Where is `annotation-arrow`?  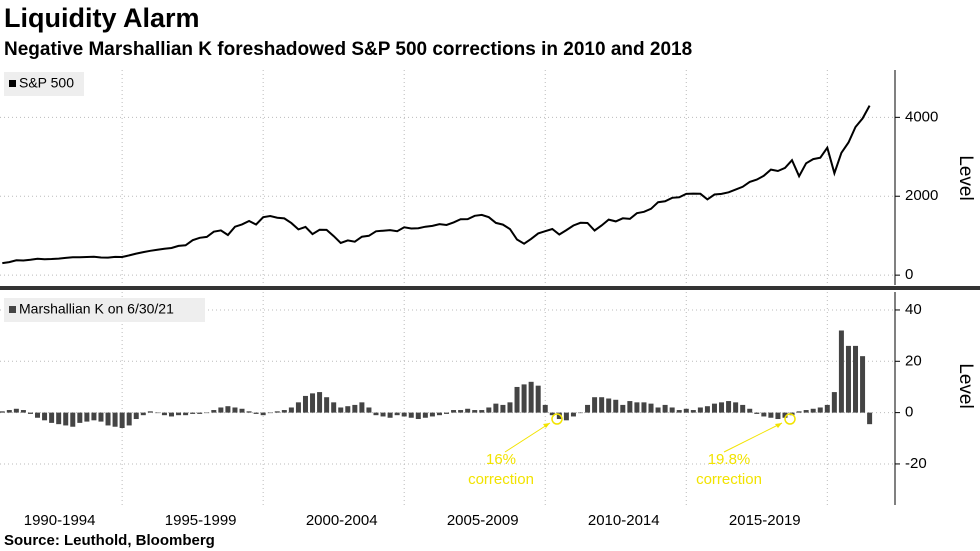
annotation-arrow is located at coordinates (753, 437).